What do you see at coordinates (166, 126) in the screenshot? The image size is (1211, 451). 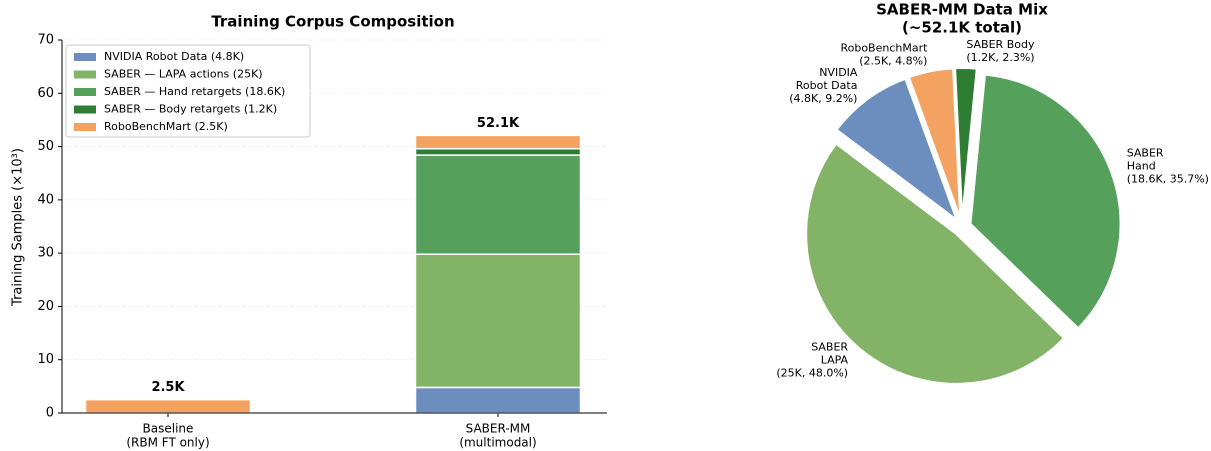 I see `legend-label: RoboBenchMart (2.5K)` at bounding box center [166, 126].